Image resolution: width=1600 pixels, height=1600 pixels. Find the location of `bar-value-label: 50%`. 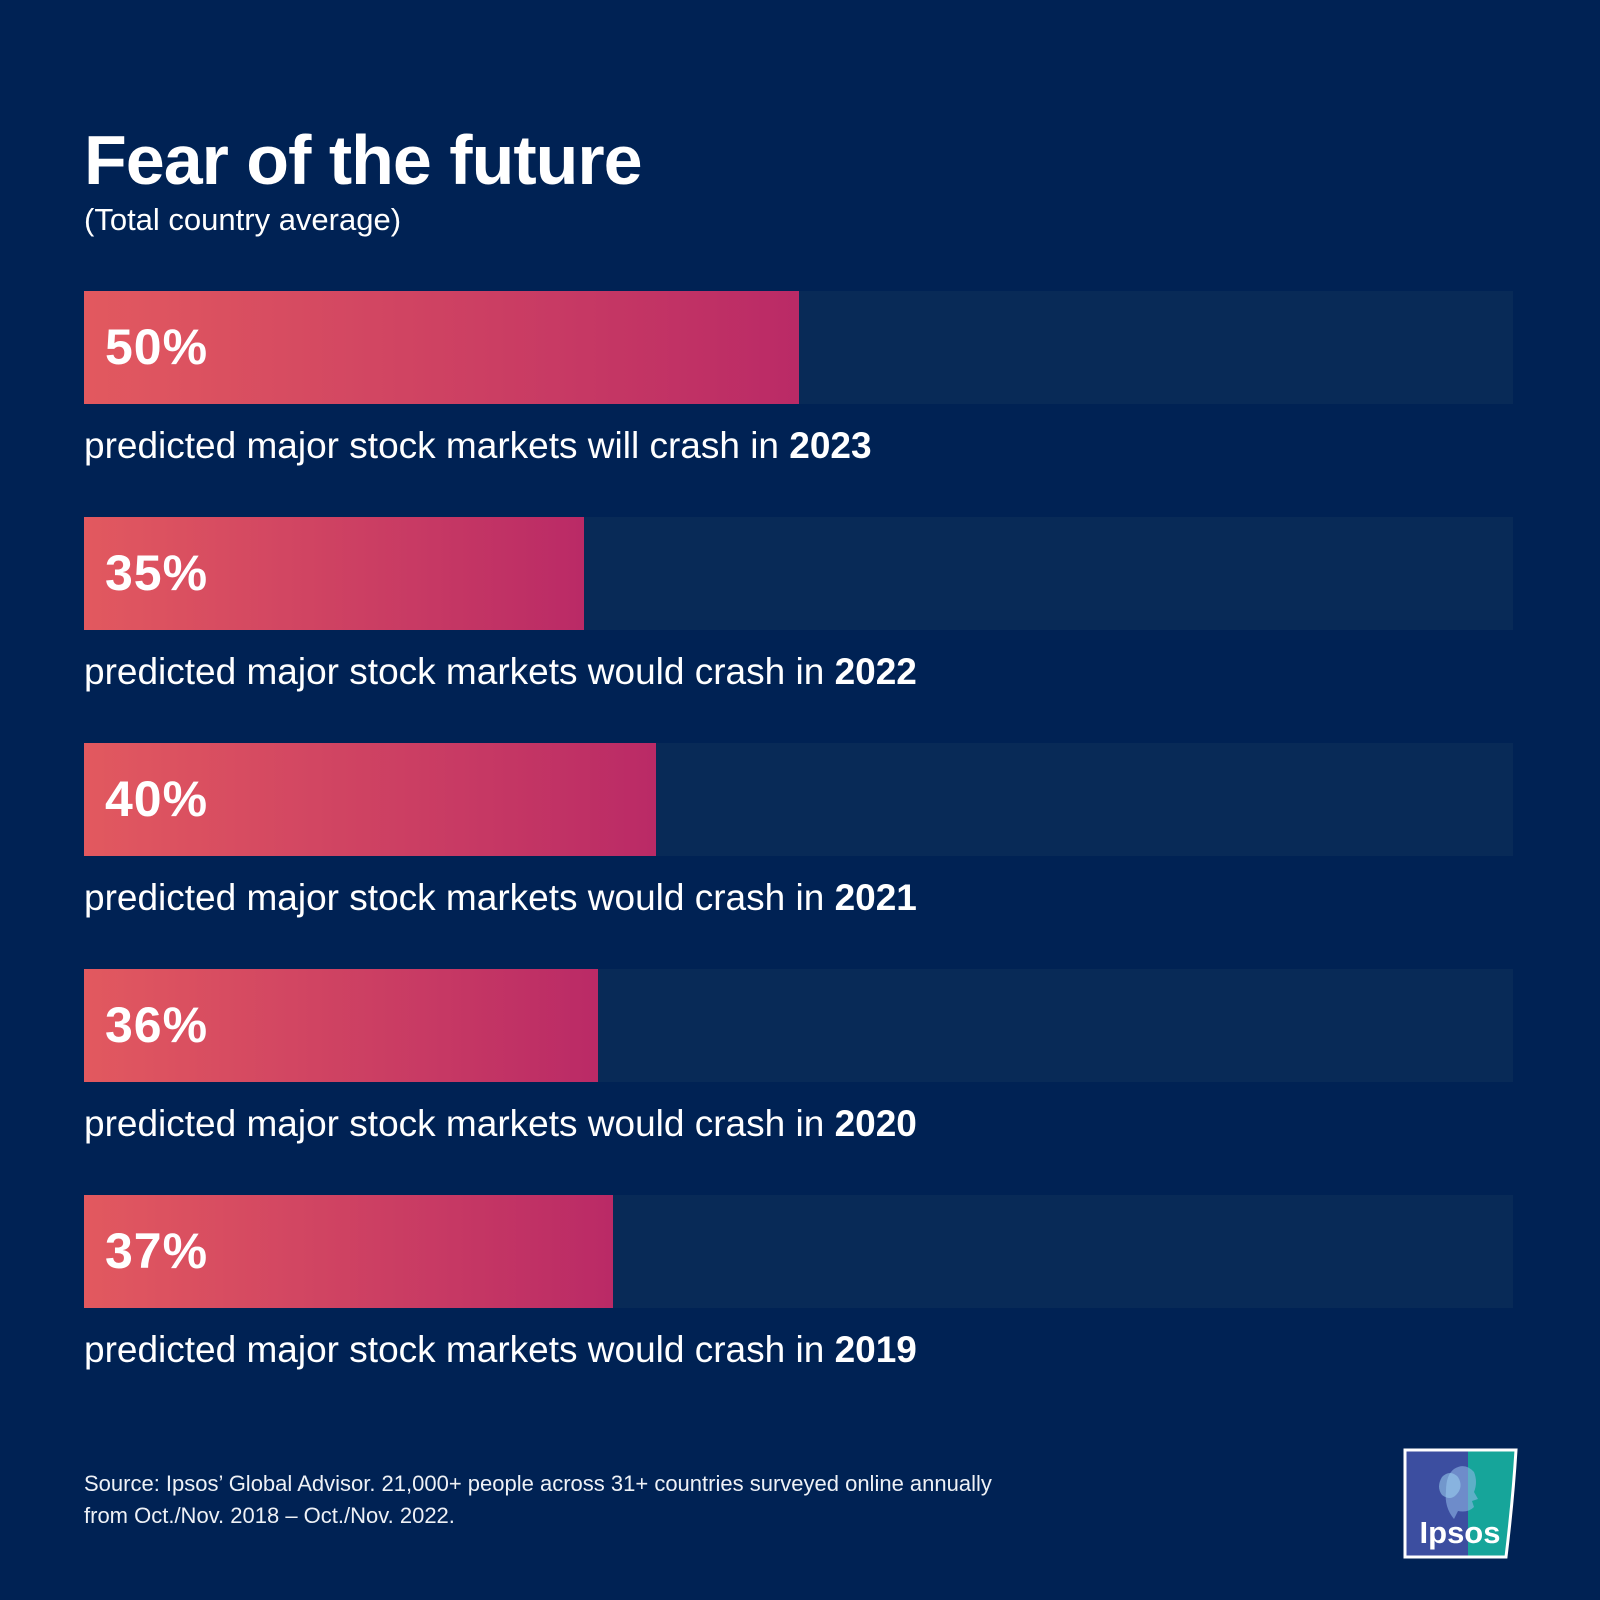

bar-value-label: 50% is located at coordinates (157, 347).